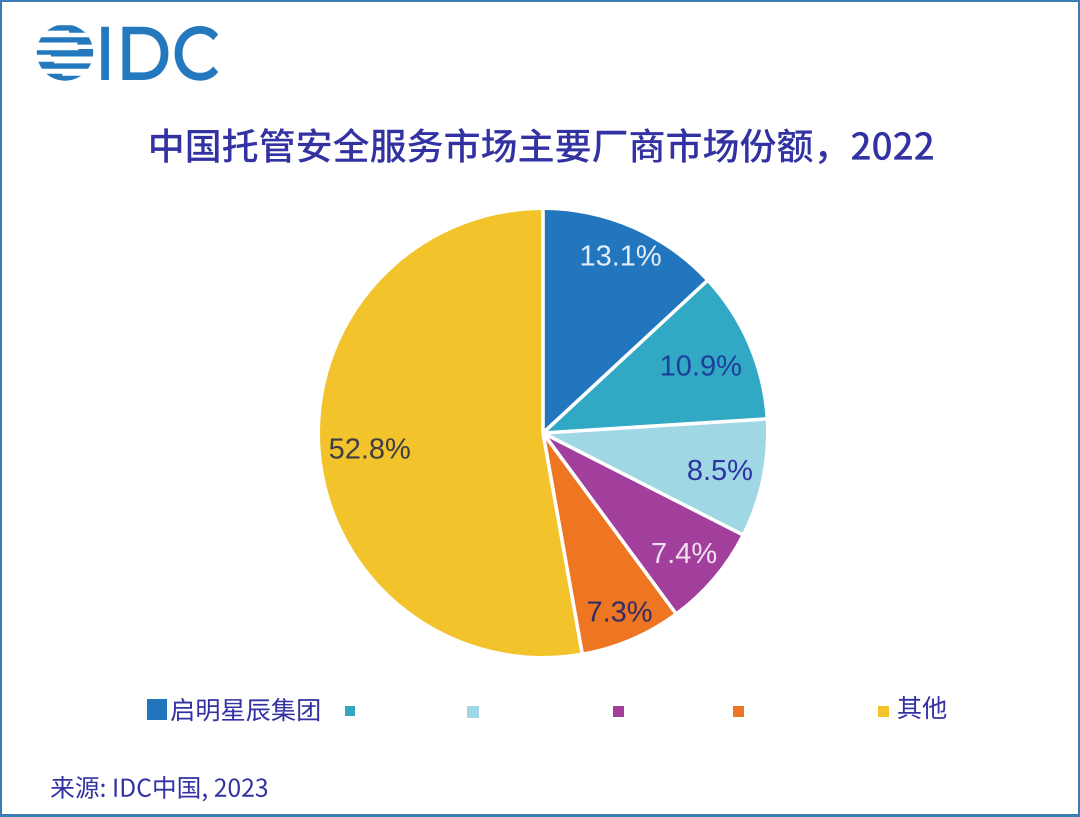  Describe the element at coordinates (720, 471) in the screenshot. I see `pie-label-2: 8.5%` at that location.